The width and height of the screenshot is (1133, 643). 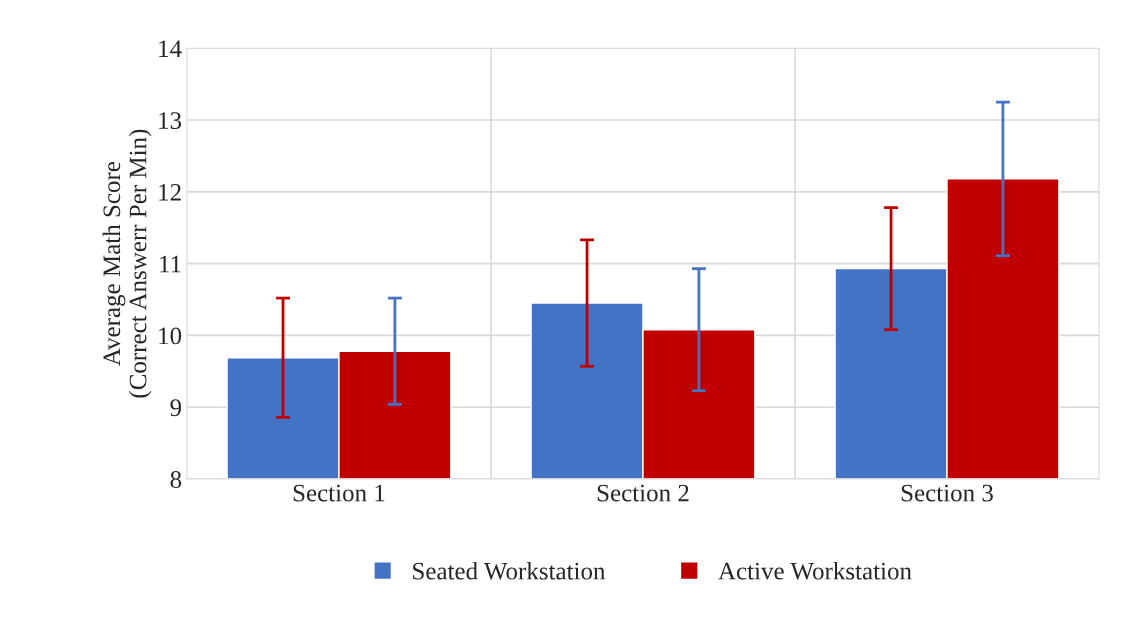 I want to click on legend-label: Active Workstation, so click(x=815, y=571).